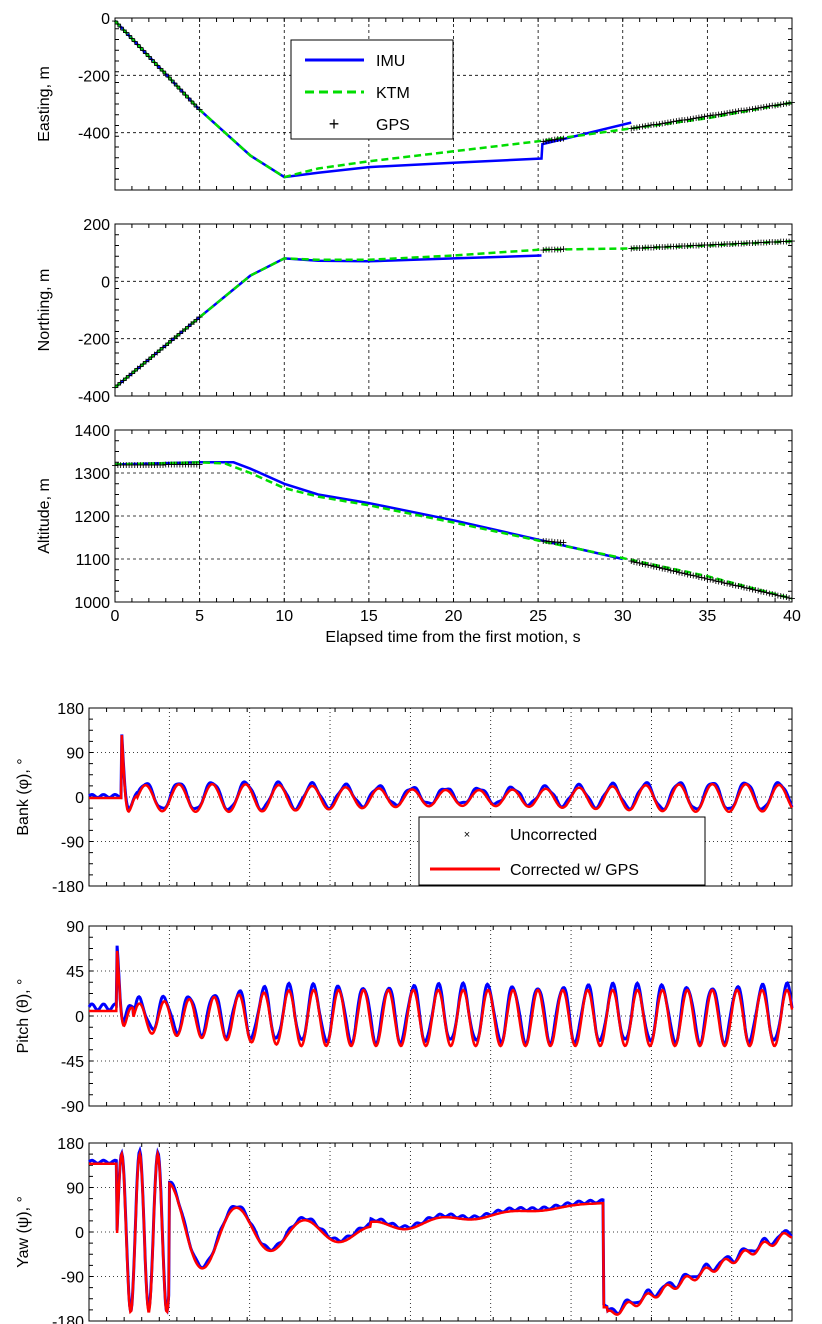 This screenshot has width=822, height=1324. Describe the element at coordinates (553, 835) in the screenshot. I see `legend-uncorrected-label: Uncorrected` at that location.